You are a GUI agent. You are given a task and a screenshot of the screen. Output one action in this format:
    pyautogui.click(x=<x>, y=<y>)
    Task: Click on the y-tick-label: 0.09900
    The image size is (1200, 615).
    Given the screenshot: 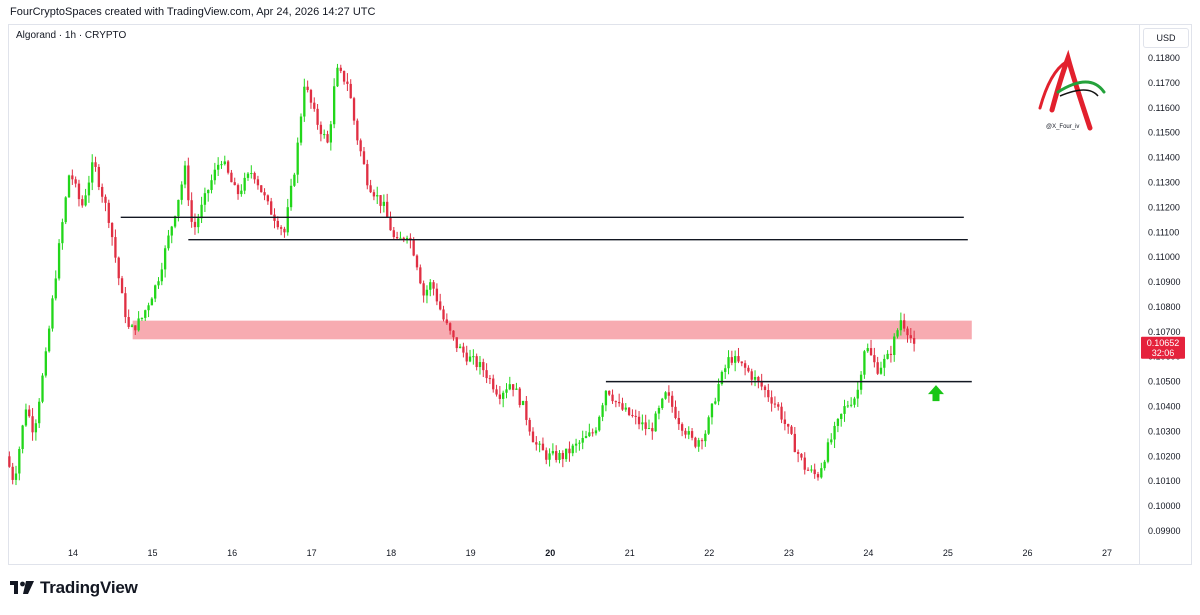 What is the action you would take?
    pyautogui.click(x=1164, y=531)
    